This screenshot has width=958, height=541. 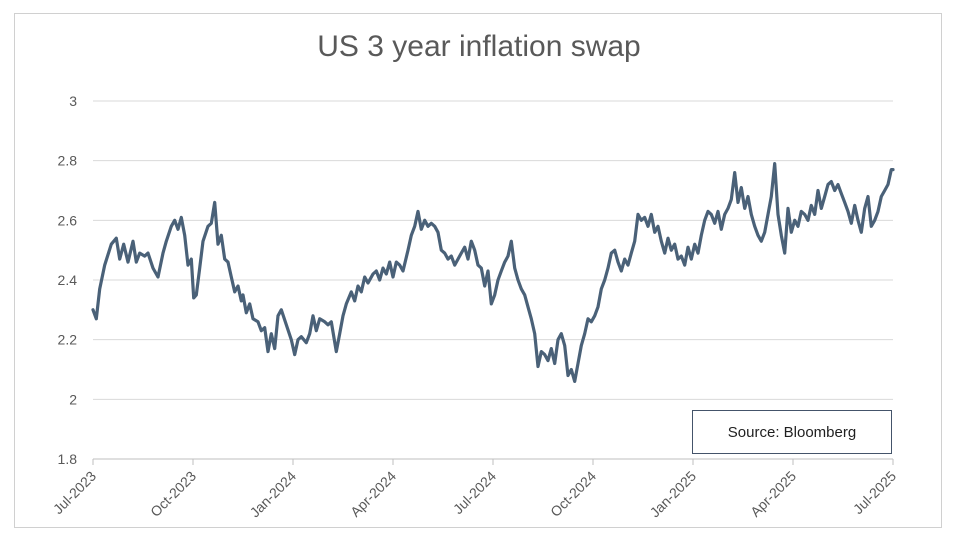 What do you see at coordinates (68, 459) in the screenshot?
I see `y-tick-label: 1.8` at bounding box center [68, 459].